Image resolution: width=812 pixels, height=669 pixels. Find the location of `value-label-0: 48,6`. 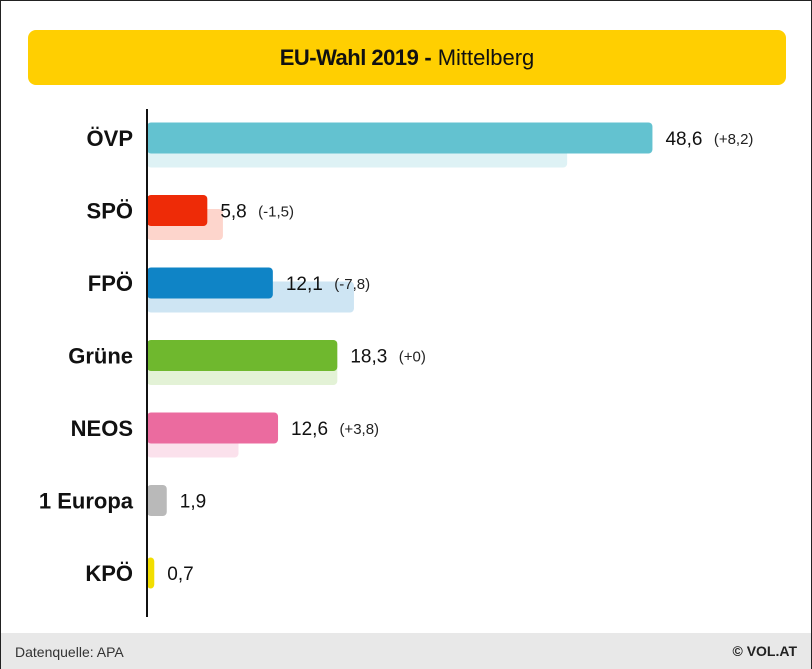

value-label-0: 48,6 is located at coordinates (683, 139).